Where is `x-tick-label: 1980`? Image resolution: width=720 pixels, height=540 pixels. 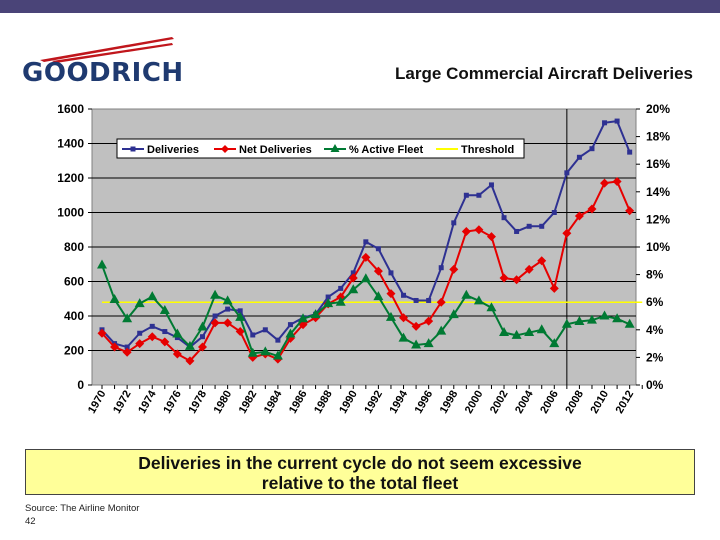 x-tick-label: 1980 is located at coordinates (223, 402).